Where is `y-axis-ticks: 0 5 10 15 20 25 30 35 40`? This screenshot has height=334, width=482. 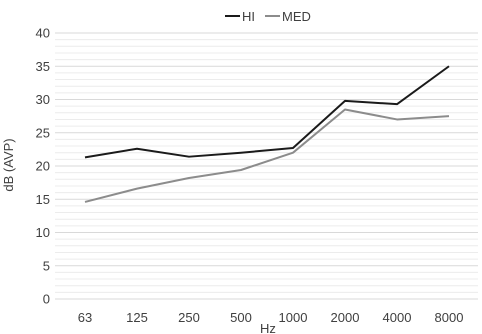
y-axis-ticks: 0 5 10 15 20 25 30 35 40 is located at coordinates (43, 166).